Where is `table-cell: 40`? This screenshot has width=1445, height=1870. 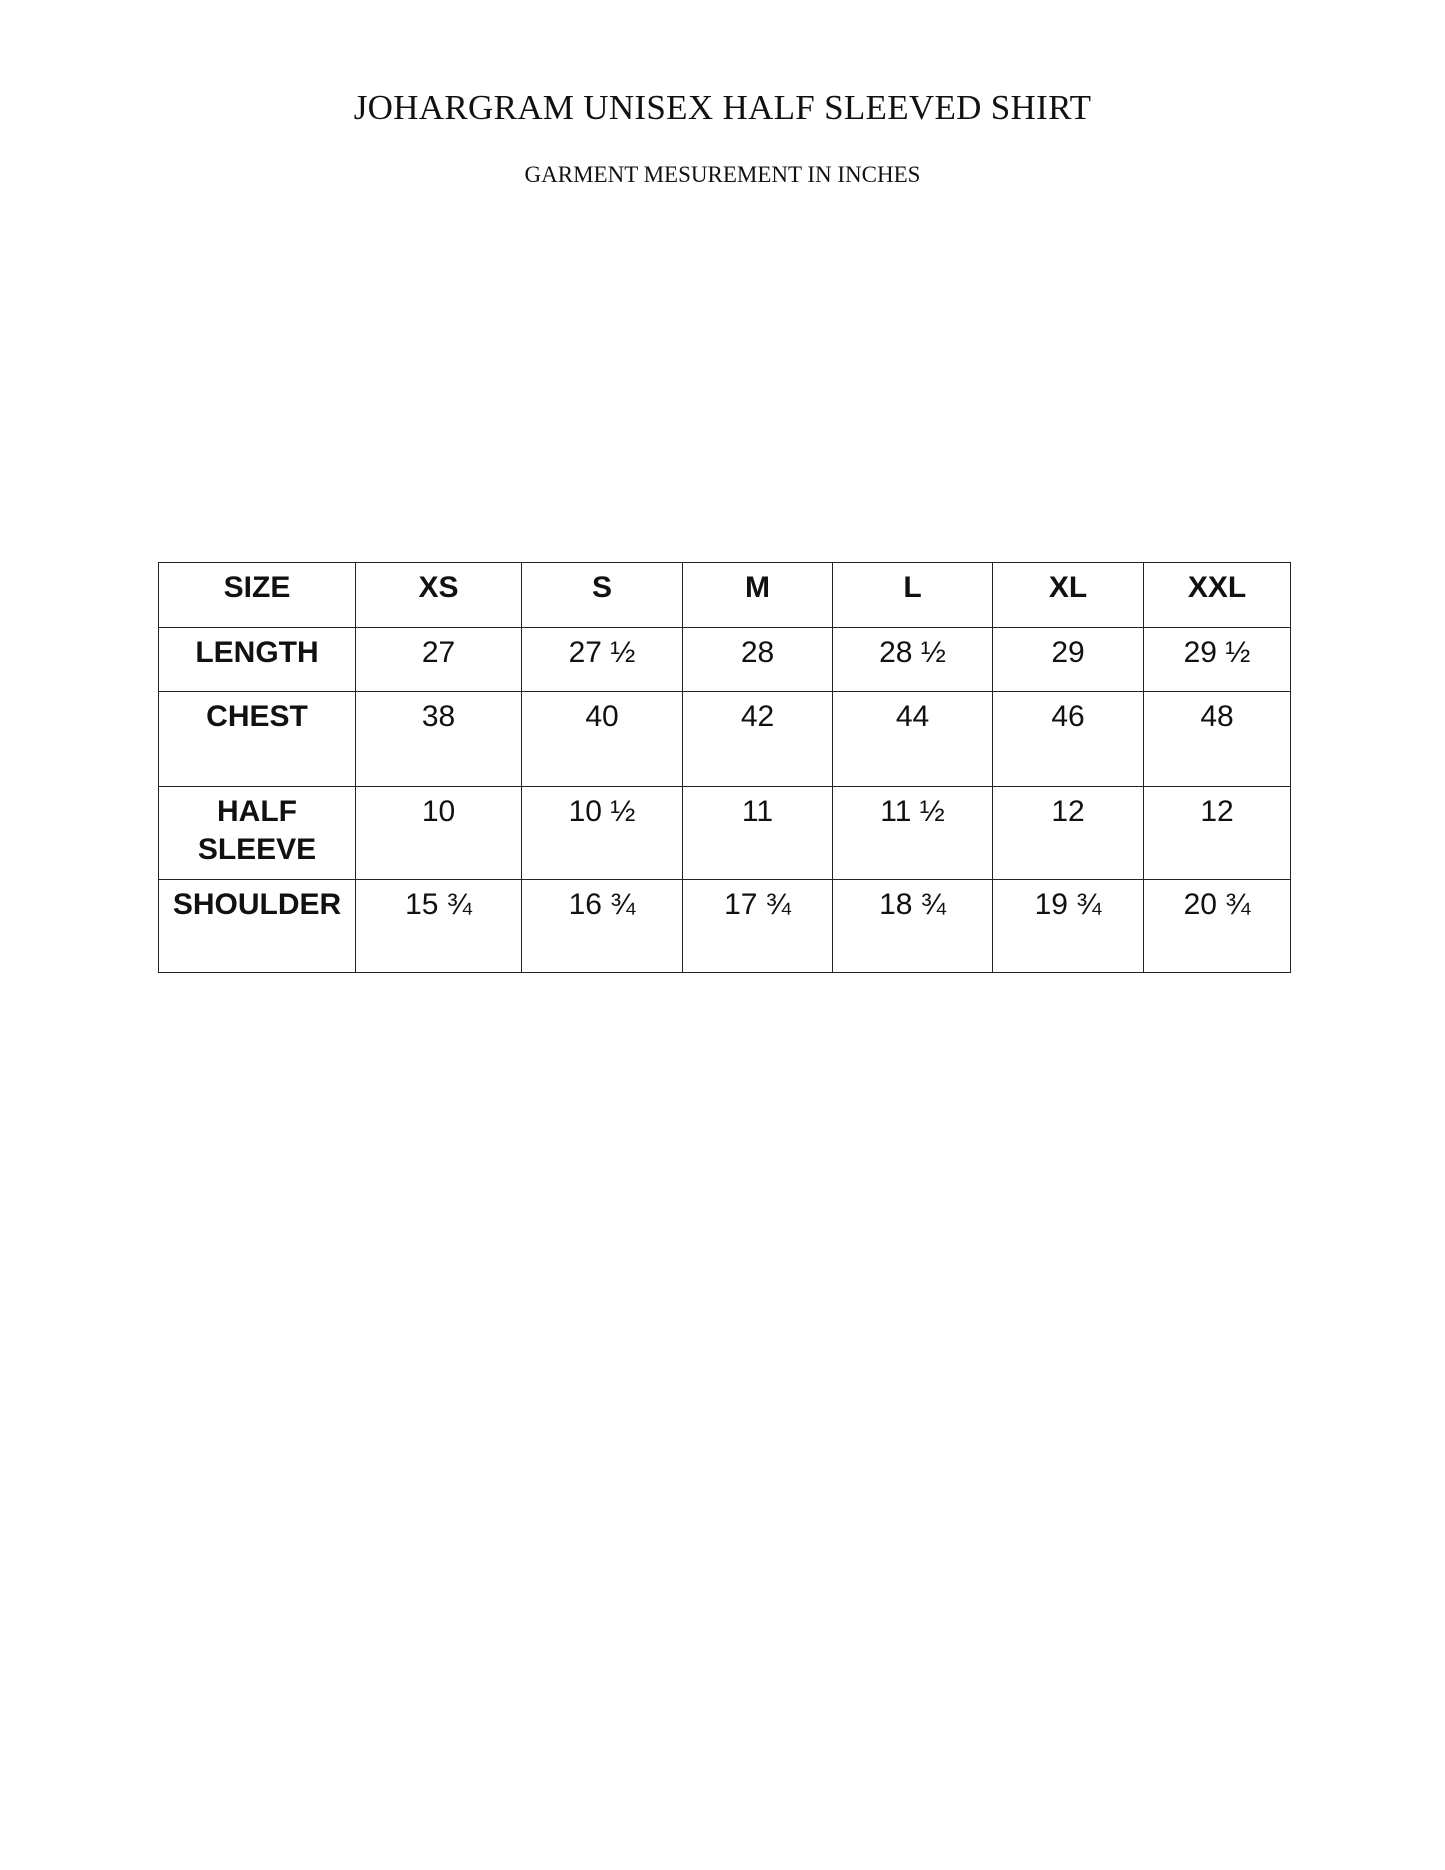
table-cell: 40 is located at coordinates (602, 739).